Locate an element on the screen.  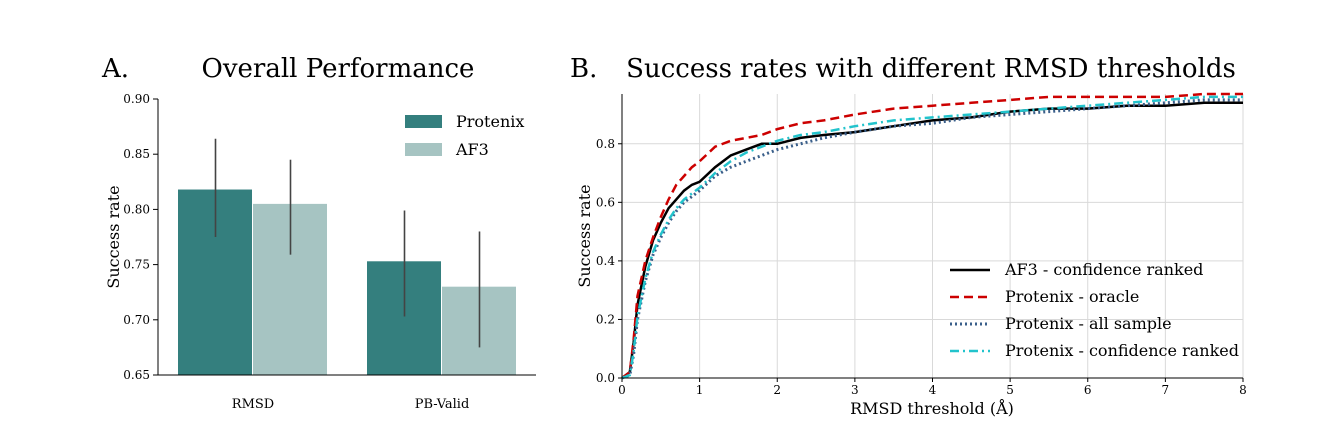
panel-b-y-label: Success rate is located at coordinates (584, 235).